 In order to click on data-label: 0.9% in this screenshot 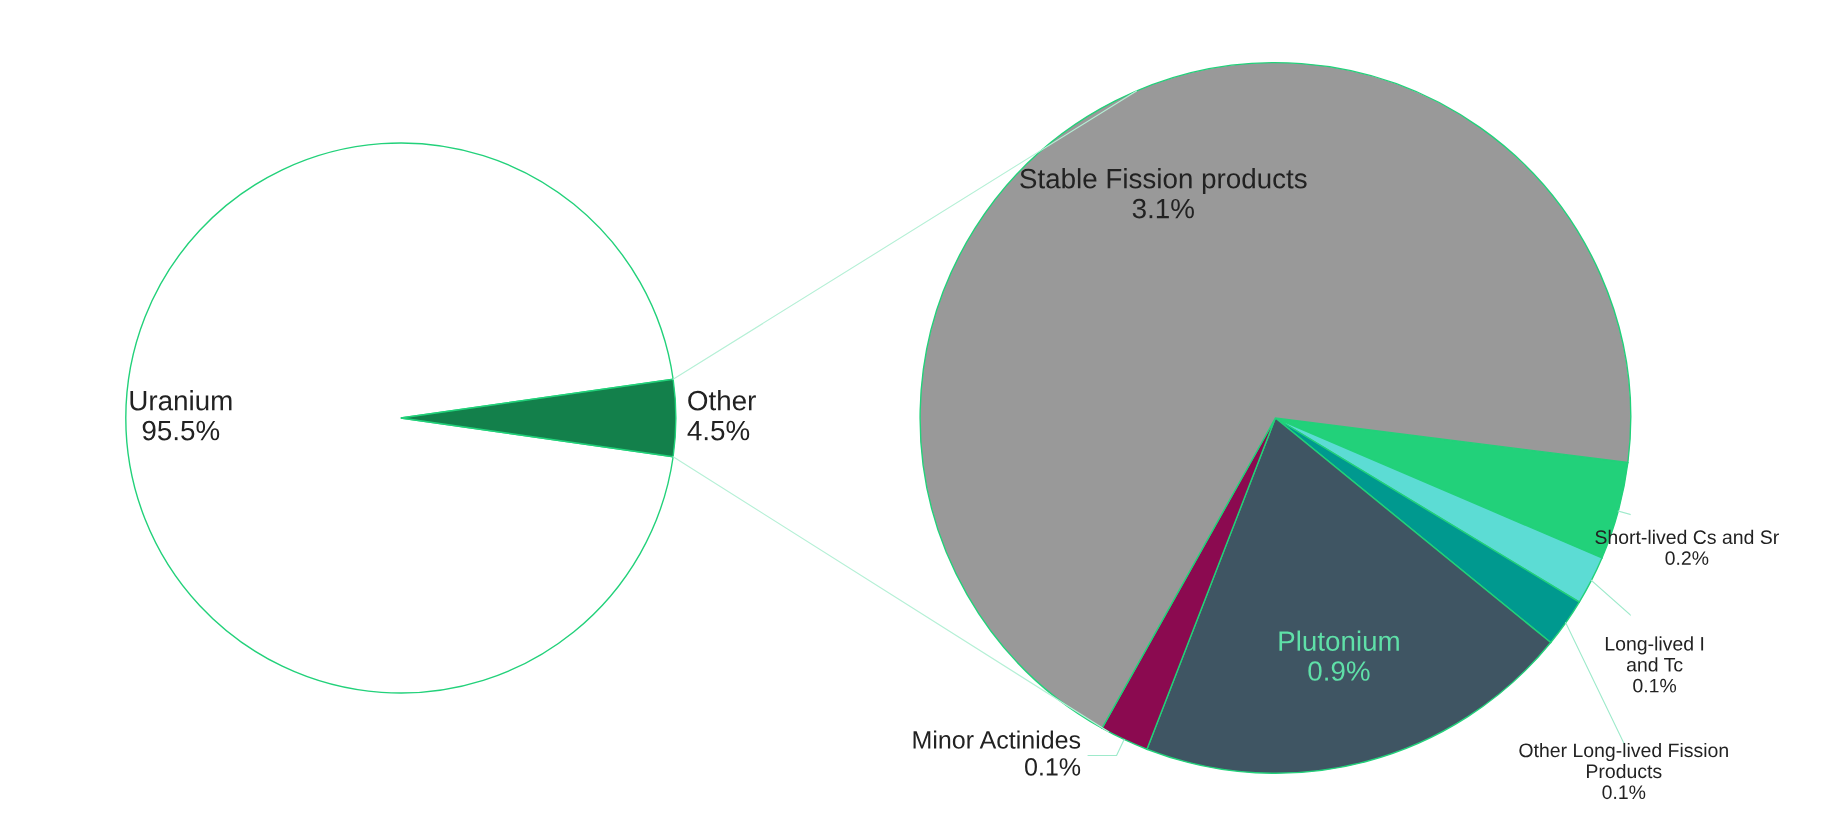, I will do `click(1339, 671)`.